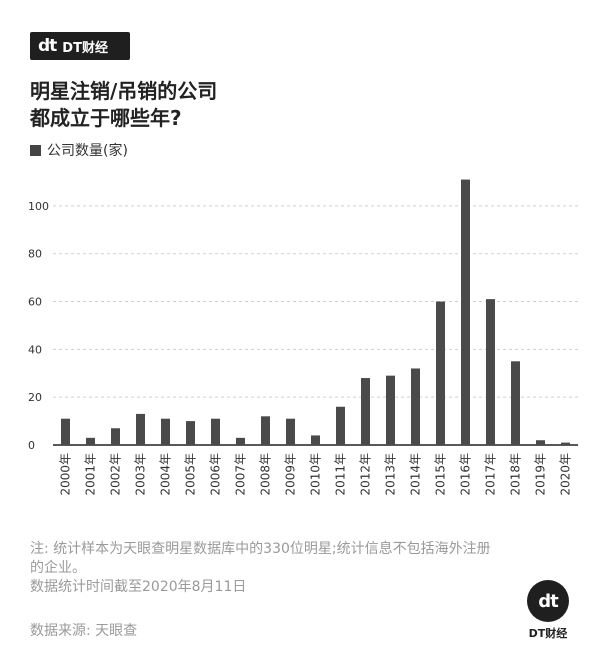 The height and width of the screenshot is (650, 600). What do you see at coordinates (47, 46) in the screenshot?
I see `dt-logo-icon: dt` at bounding box center [47, 46].